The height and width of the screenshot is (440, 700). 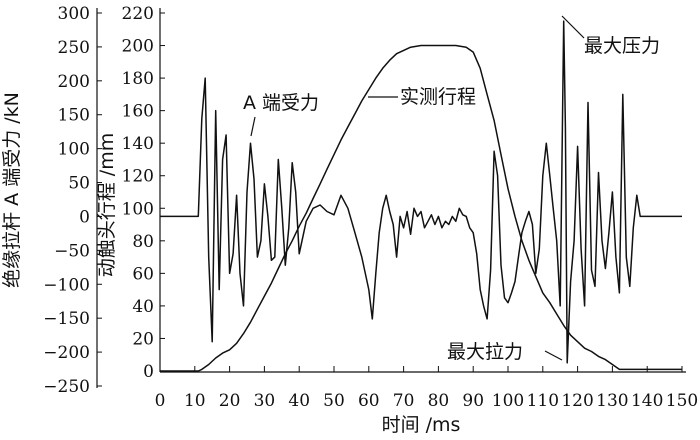 What do you see at coordinates (439, 401) in the screenshot?
I see `x-tick-label: 80` at bounding box center [439, 401].